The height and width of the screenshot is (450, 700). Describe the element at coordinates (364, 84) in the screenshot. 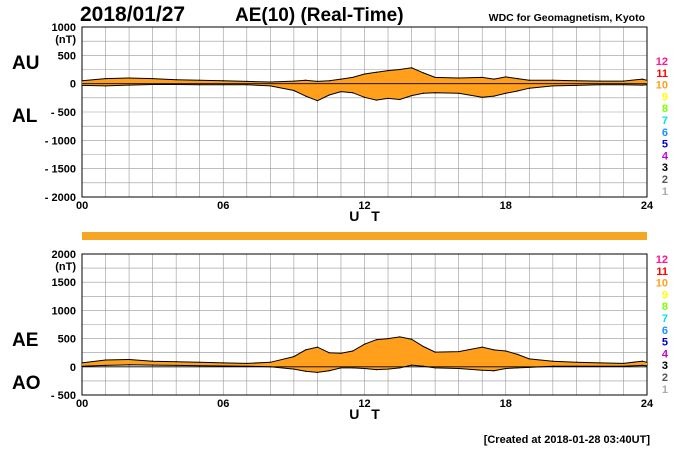

I see `band-fill-top` at that location.